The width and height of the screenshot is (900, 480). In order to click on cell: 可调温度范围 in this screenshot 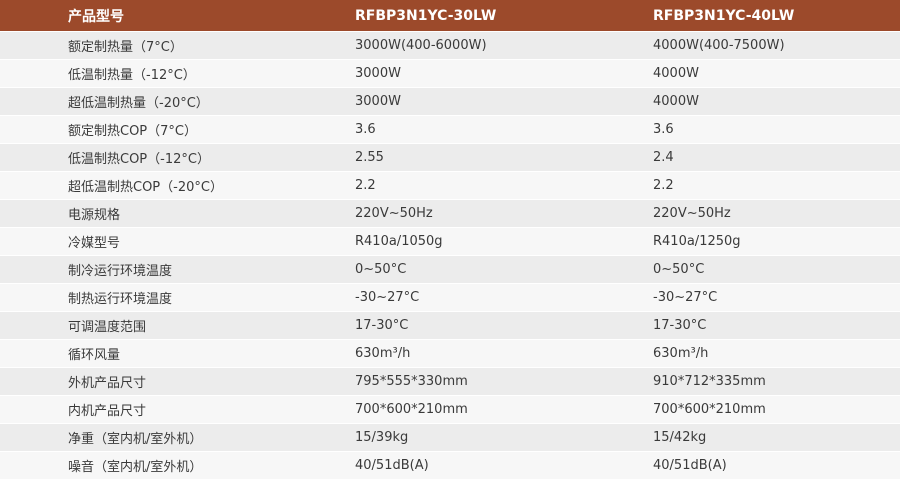, I will do `click(172, 325)`.